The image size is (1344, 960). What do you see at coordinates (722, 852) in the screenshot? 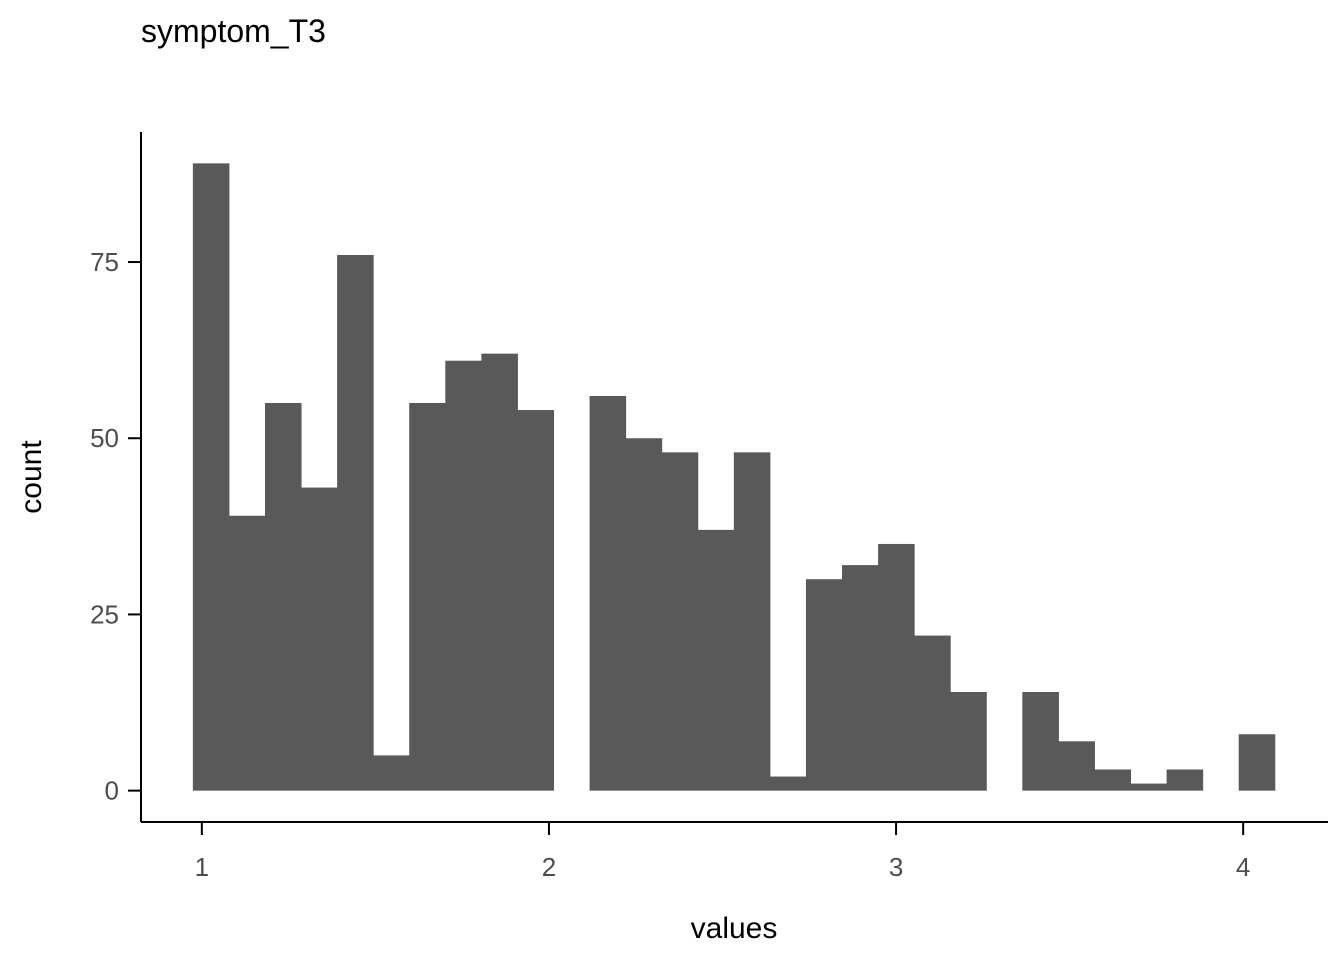
I see `x-ticks-group: 1 2 3 4` at bounding box center [722, 852].